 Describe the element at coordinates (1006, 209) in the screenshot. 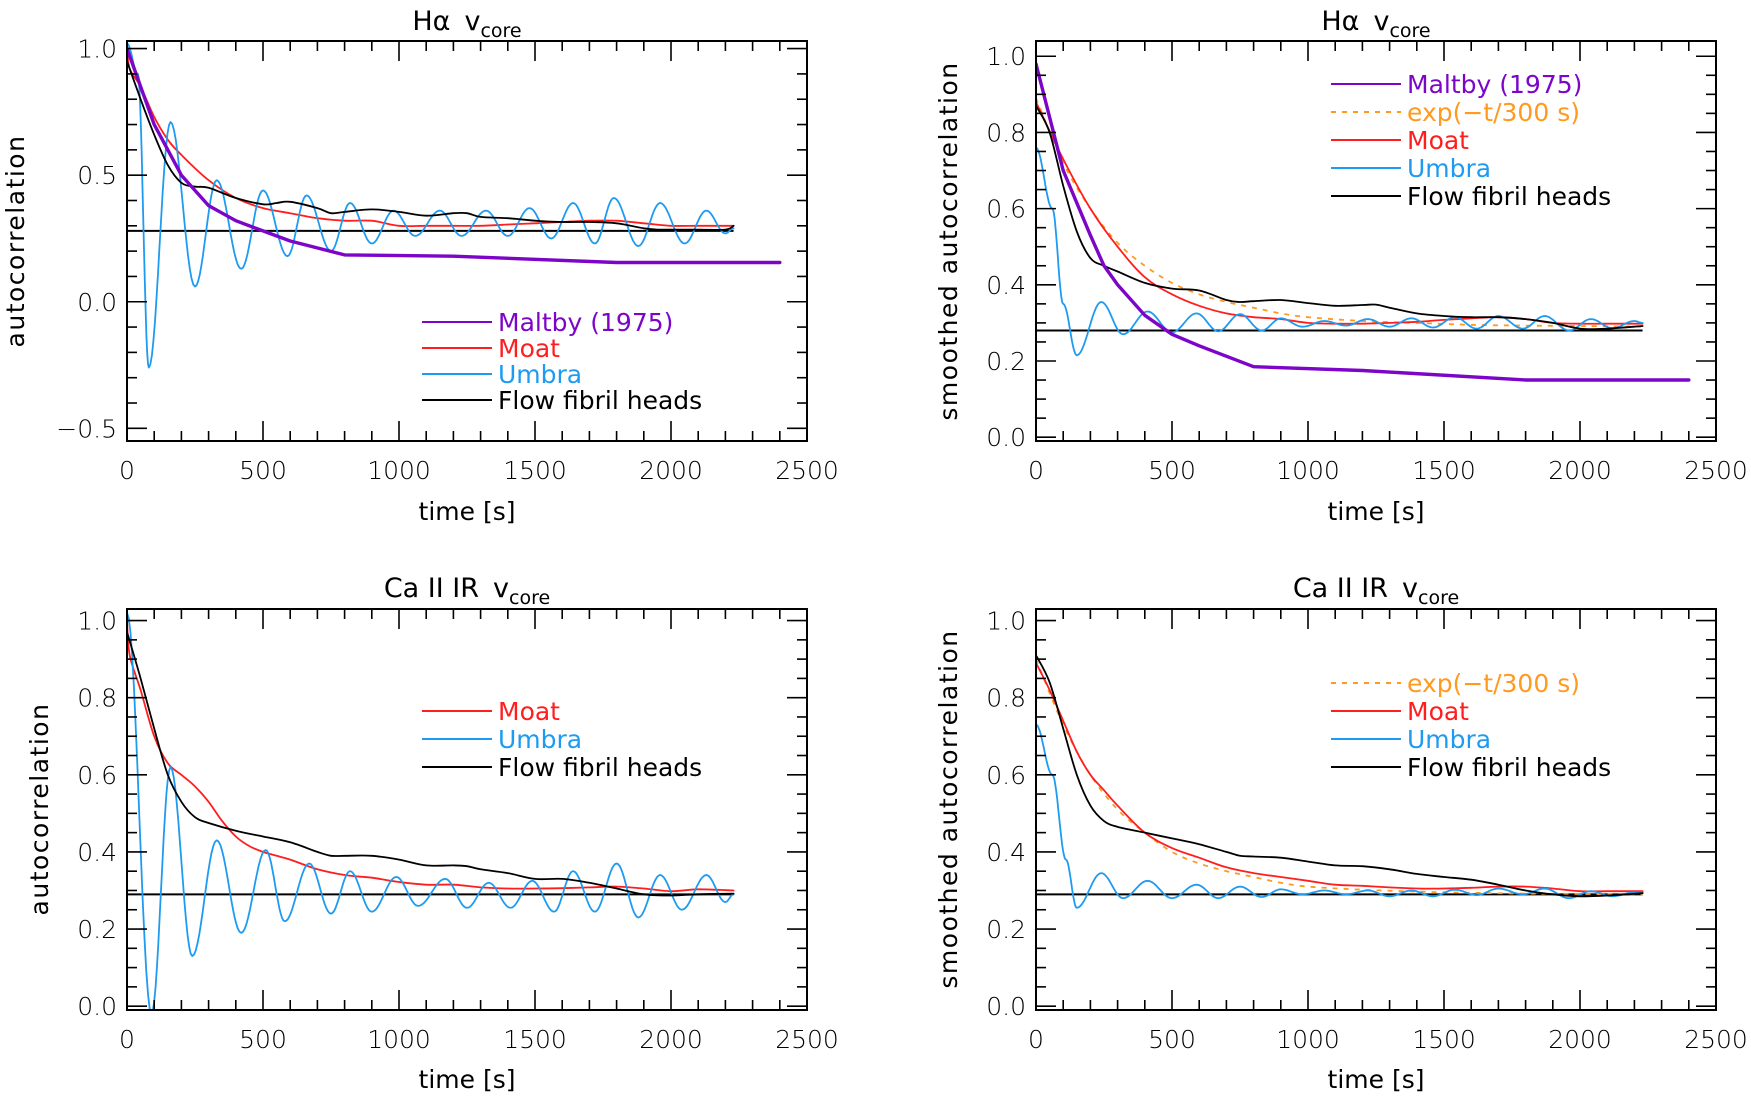

I see `y-tick-label: 0.6` at that location.